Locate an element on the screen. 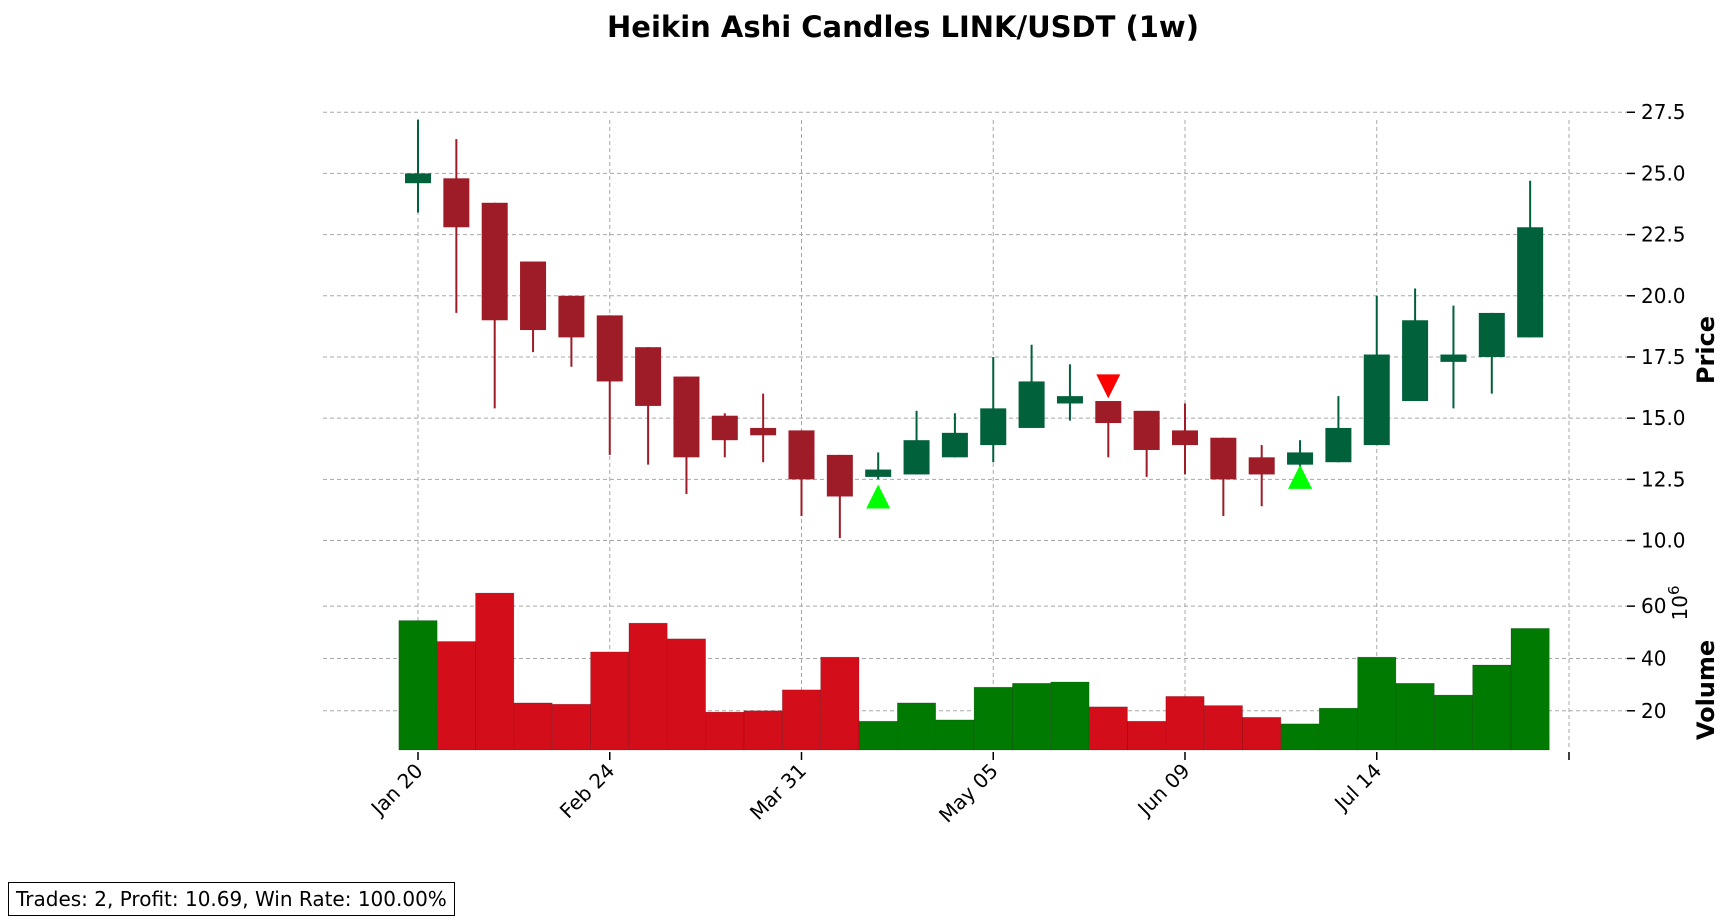 Image resolution: width=1725 pixels, height=921 pixels. price-tick-label: 22.5 is located at coordinates (1663, 235).